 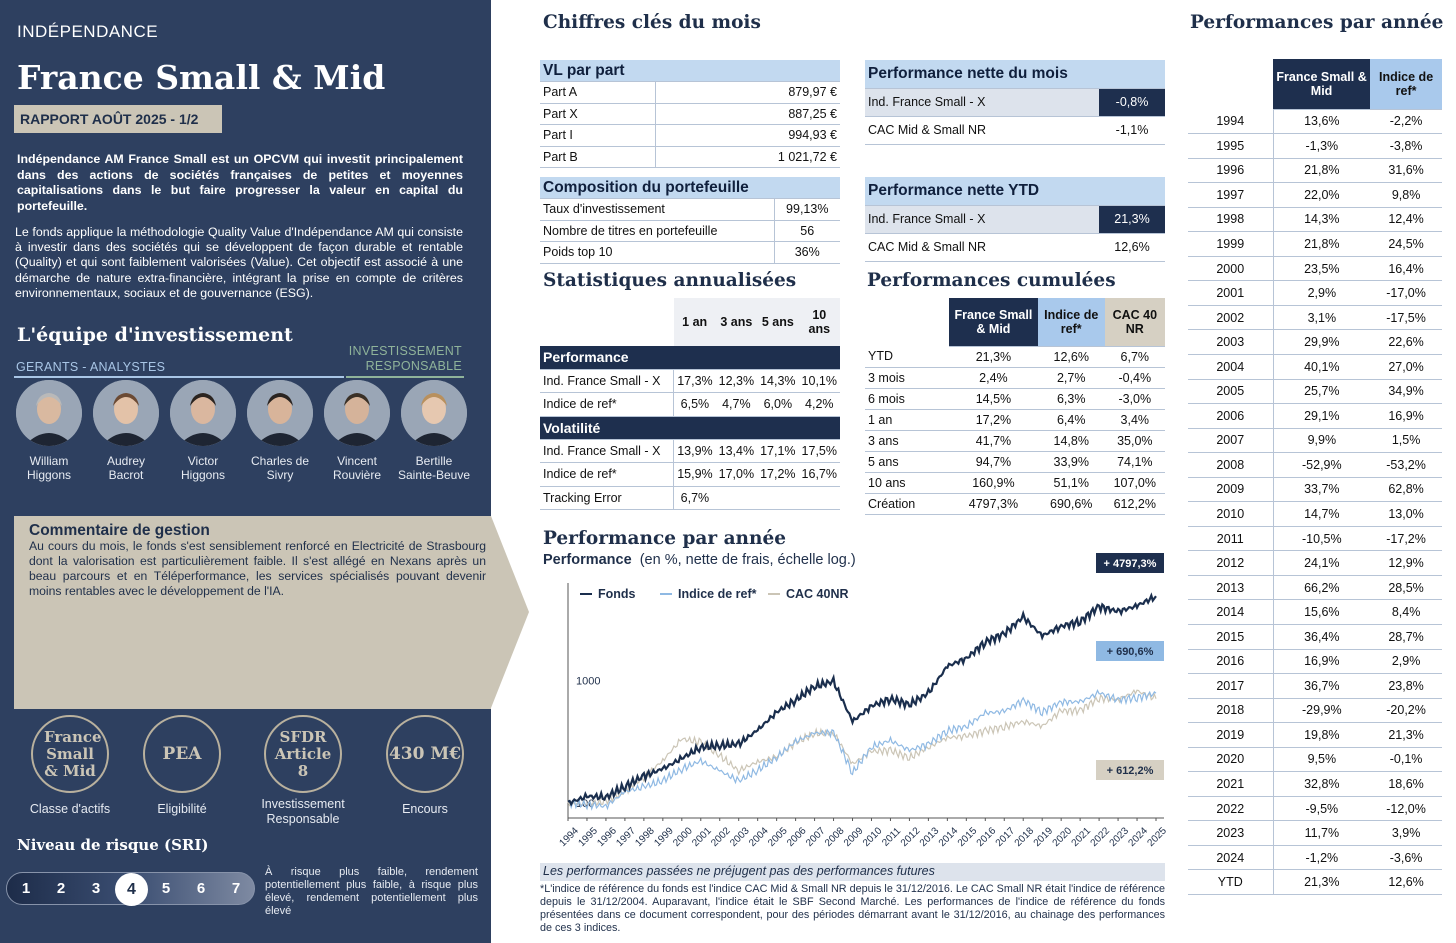 What do you see at coordinates (1406, 711) in the screenshot?
I see `row-value: -20,2%` at bounding box center [1406, 711].